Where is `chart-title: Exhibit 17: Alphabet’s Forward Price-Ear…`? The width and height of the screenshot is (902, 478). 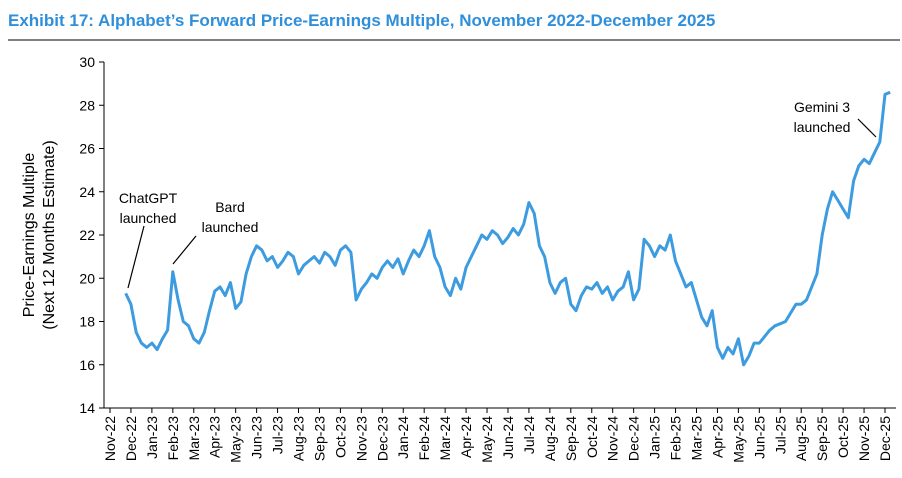
chart-title: Exhibit 17: Alphabet’s Forward Price-Ear… is located at coordinates (361, 20).